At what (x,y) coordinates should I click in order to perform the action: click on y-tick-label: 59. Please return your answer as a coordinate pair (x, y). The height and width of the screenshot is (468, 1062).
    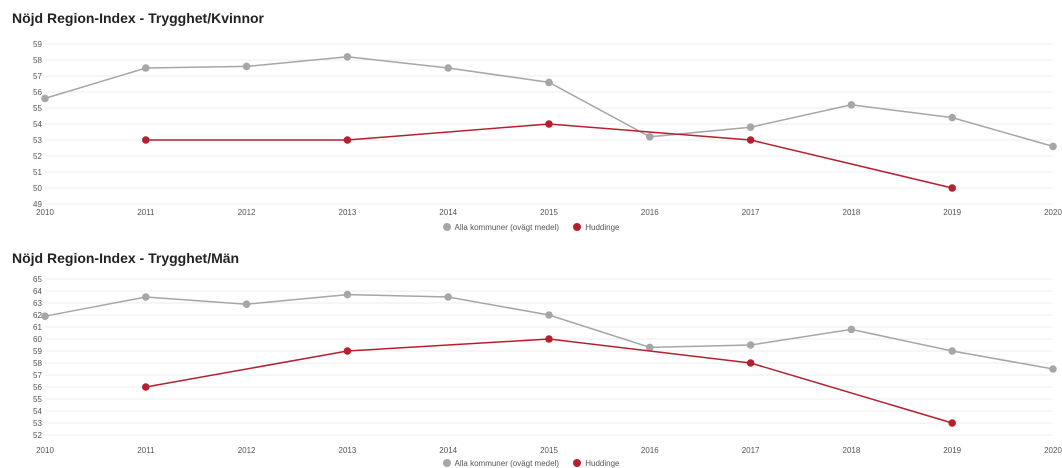
    Looking at the image, I should click on (37, 44).